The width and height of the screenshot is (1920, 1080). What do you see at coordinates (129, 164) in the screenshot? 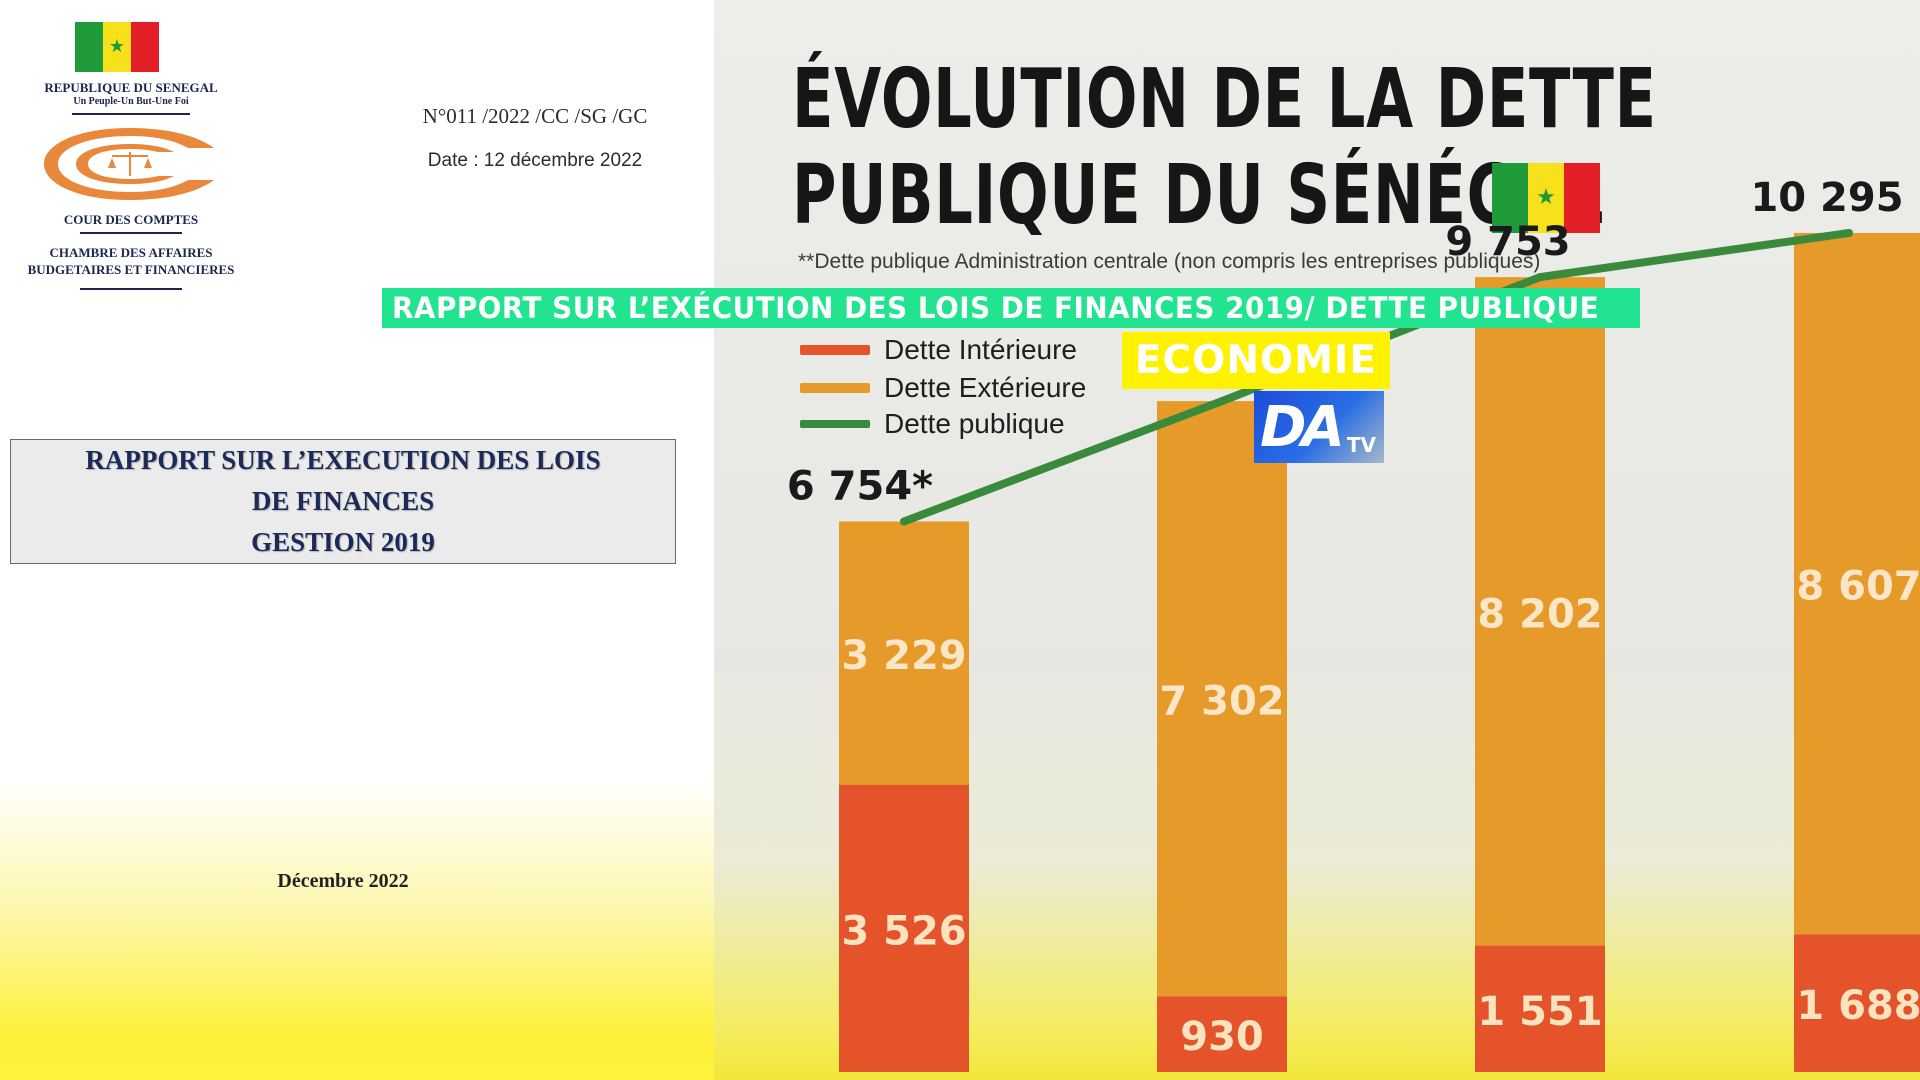
I see `cour-des-comptes-logo-icon` at bounding box center [129, 164].